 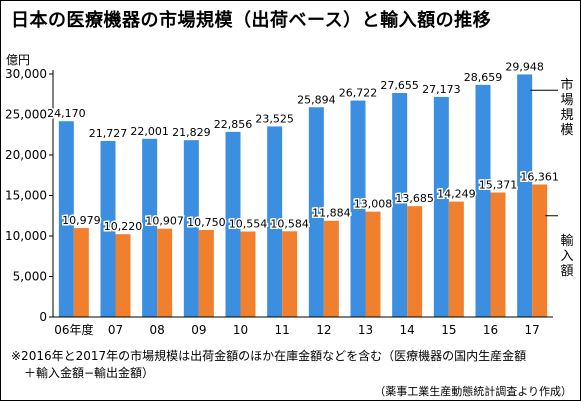 What do you see at coordinates (206, 222) in the screenshot?
I see `data-label-import: 10,750` at bounding box center [206, 222].